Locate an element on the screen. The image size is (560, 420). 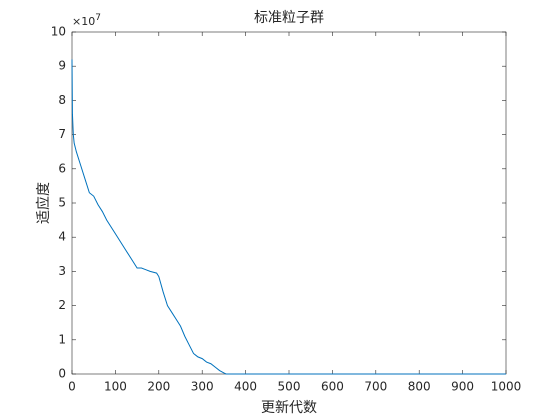
y-tick-label: 8 is located at coordinates (62, 100).